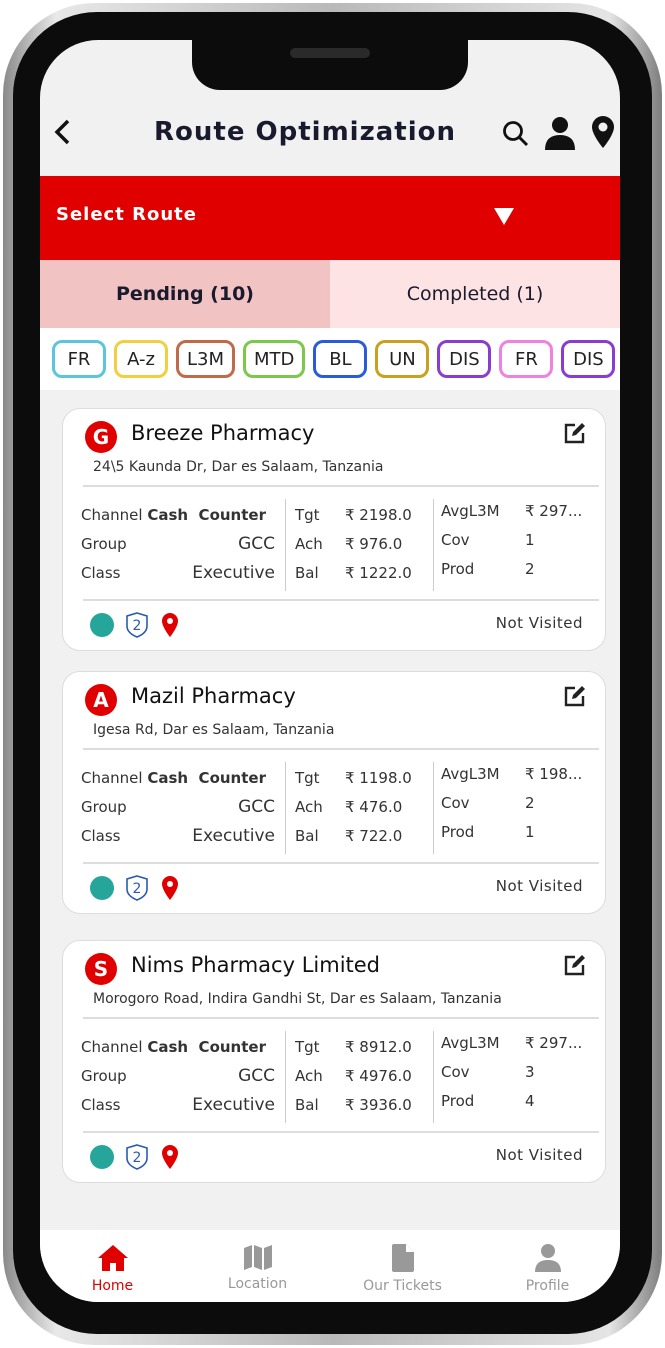  What do you see at coordinates (374, 836) in the screenshot?
I see `bal-value: ₹ 722.0` at bounding box center [374, 836].